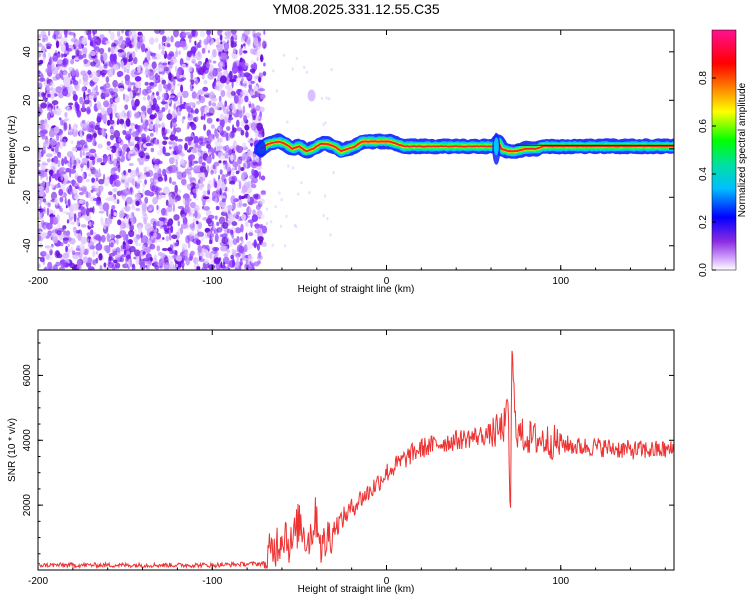  What do you see at coordinates (387, 581) in the screenshot?
I see `x-tick-label: 0` at bounding box center [387, 581].